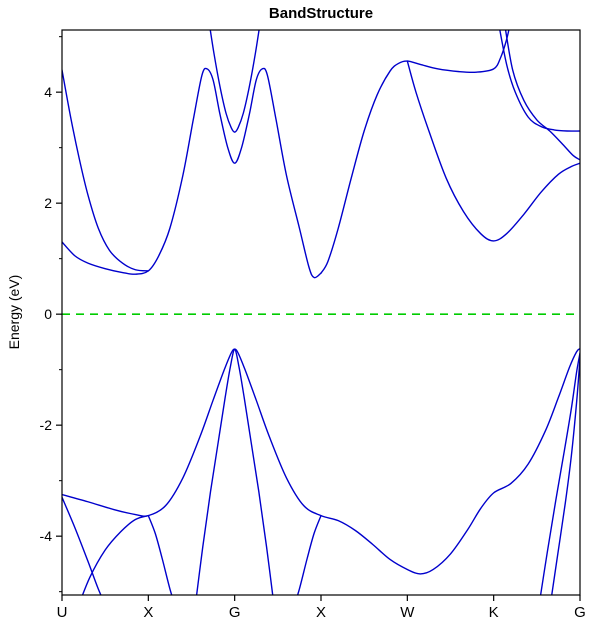 This screenshot has width=600, height=627. Describe the element at coordinates (106, 170) in the screenshot. I see `band-conduction-u-x` at that location.